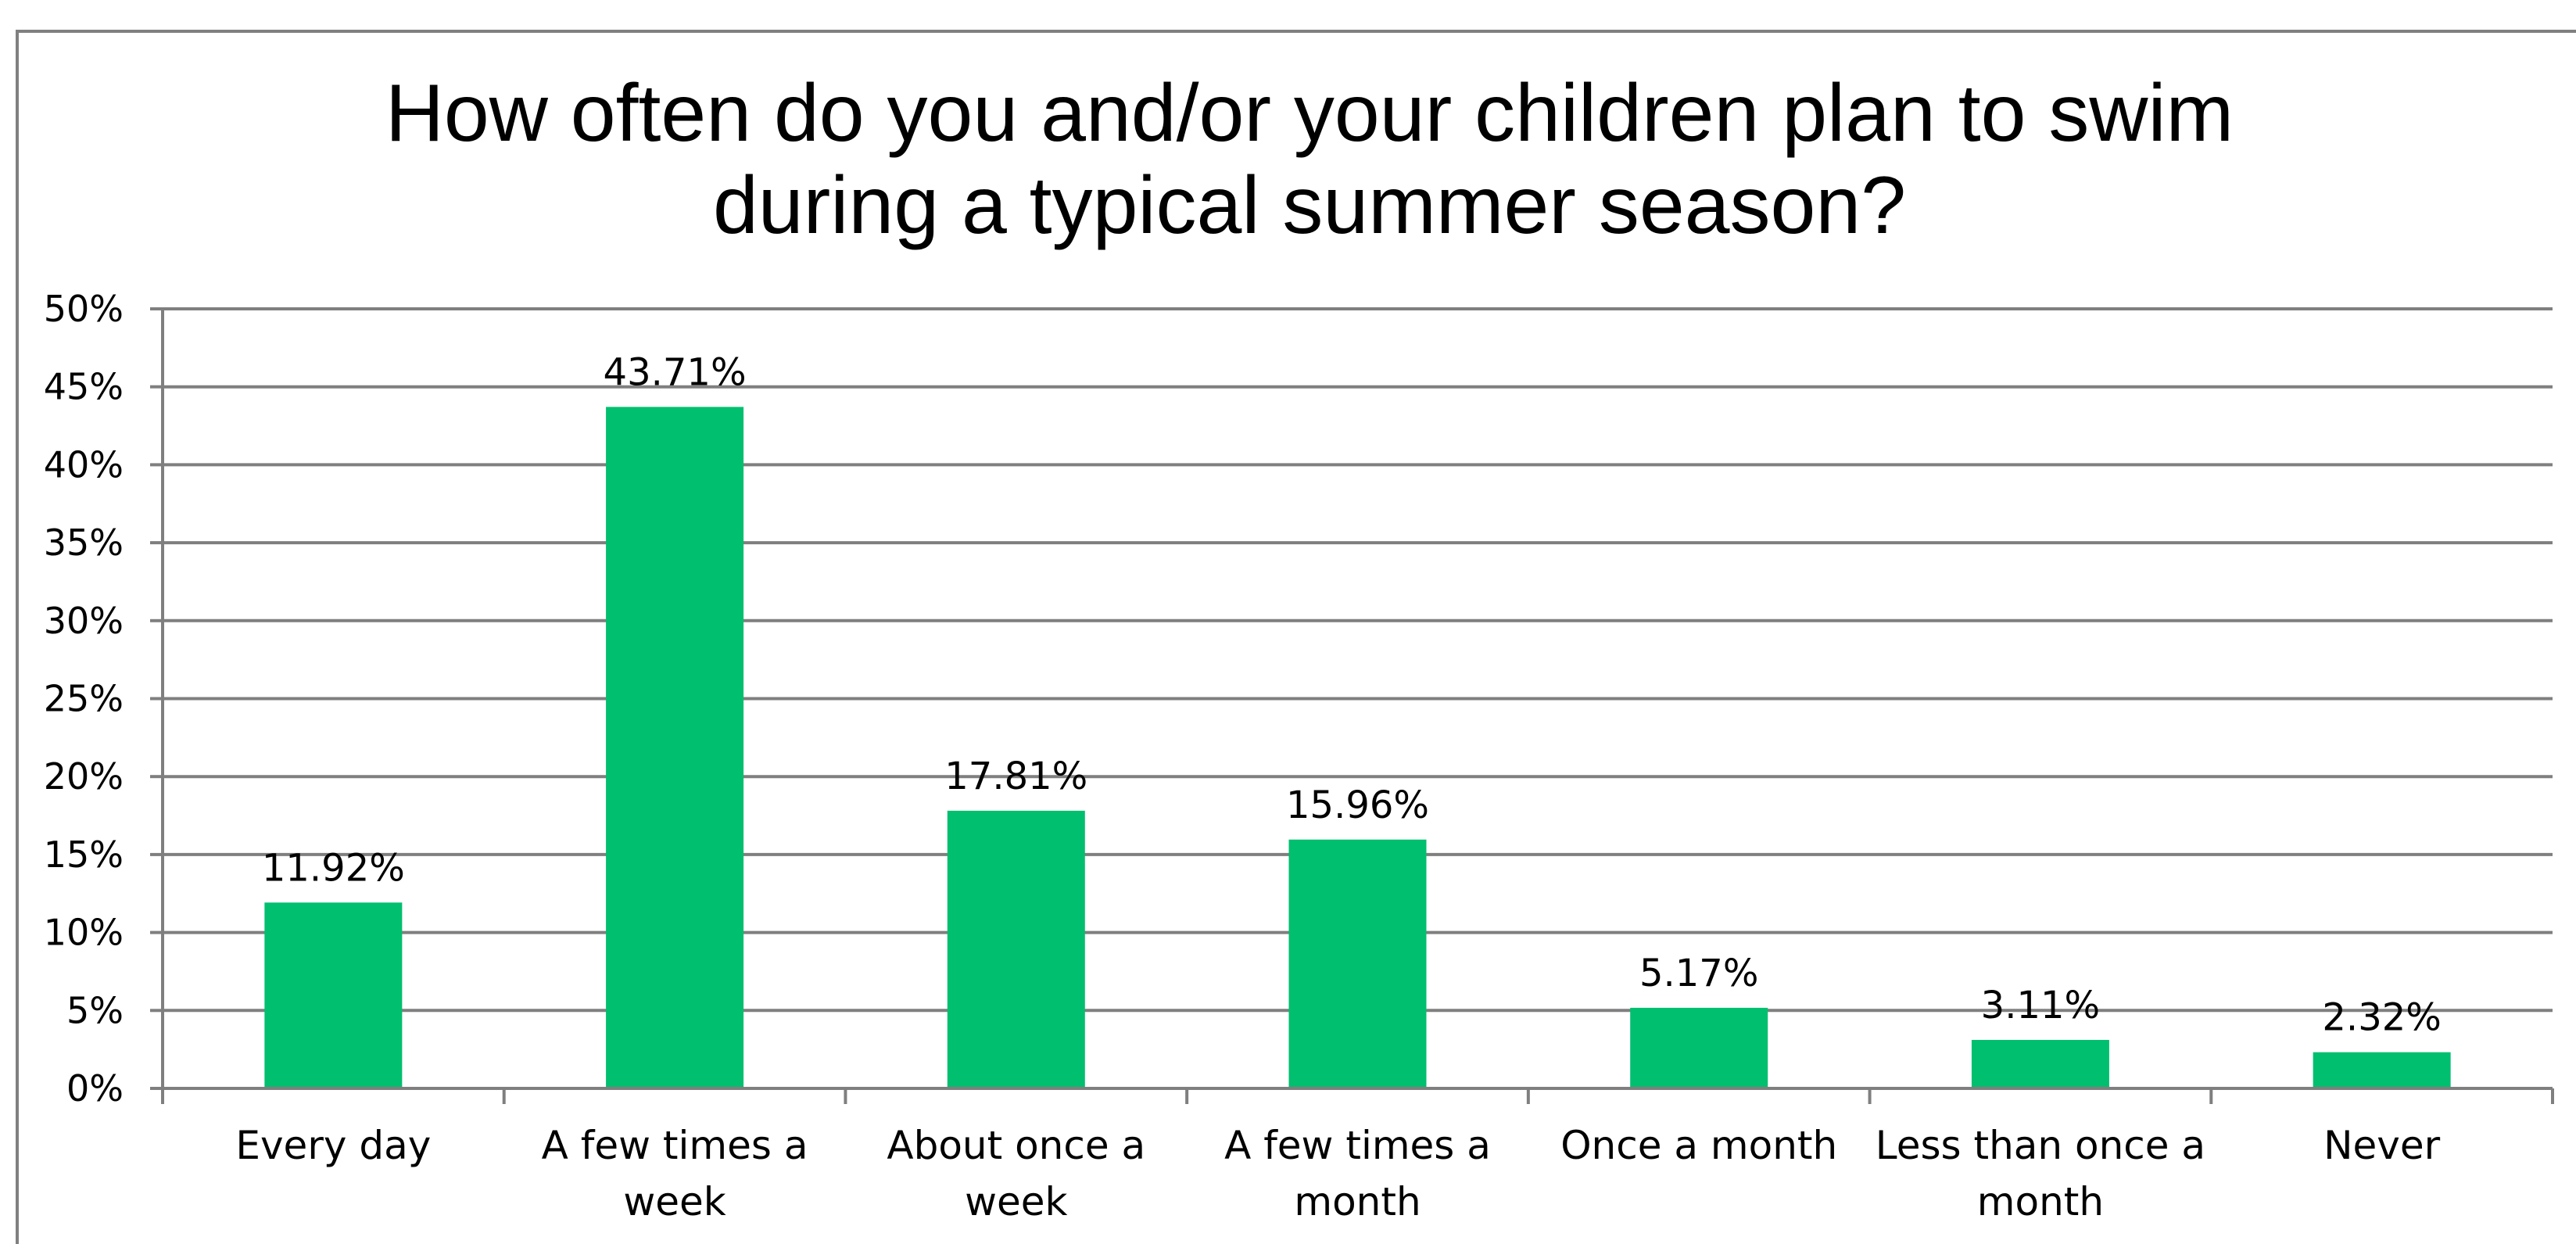  Describe the element at coordinates (84, 776) in the screenshot. I see `y-tick-label: 20%` at that location.